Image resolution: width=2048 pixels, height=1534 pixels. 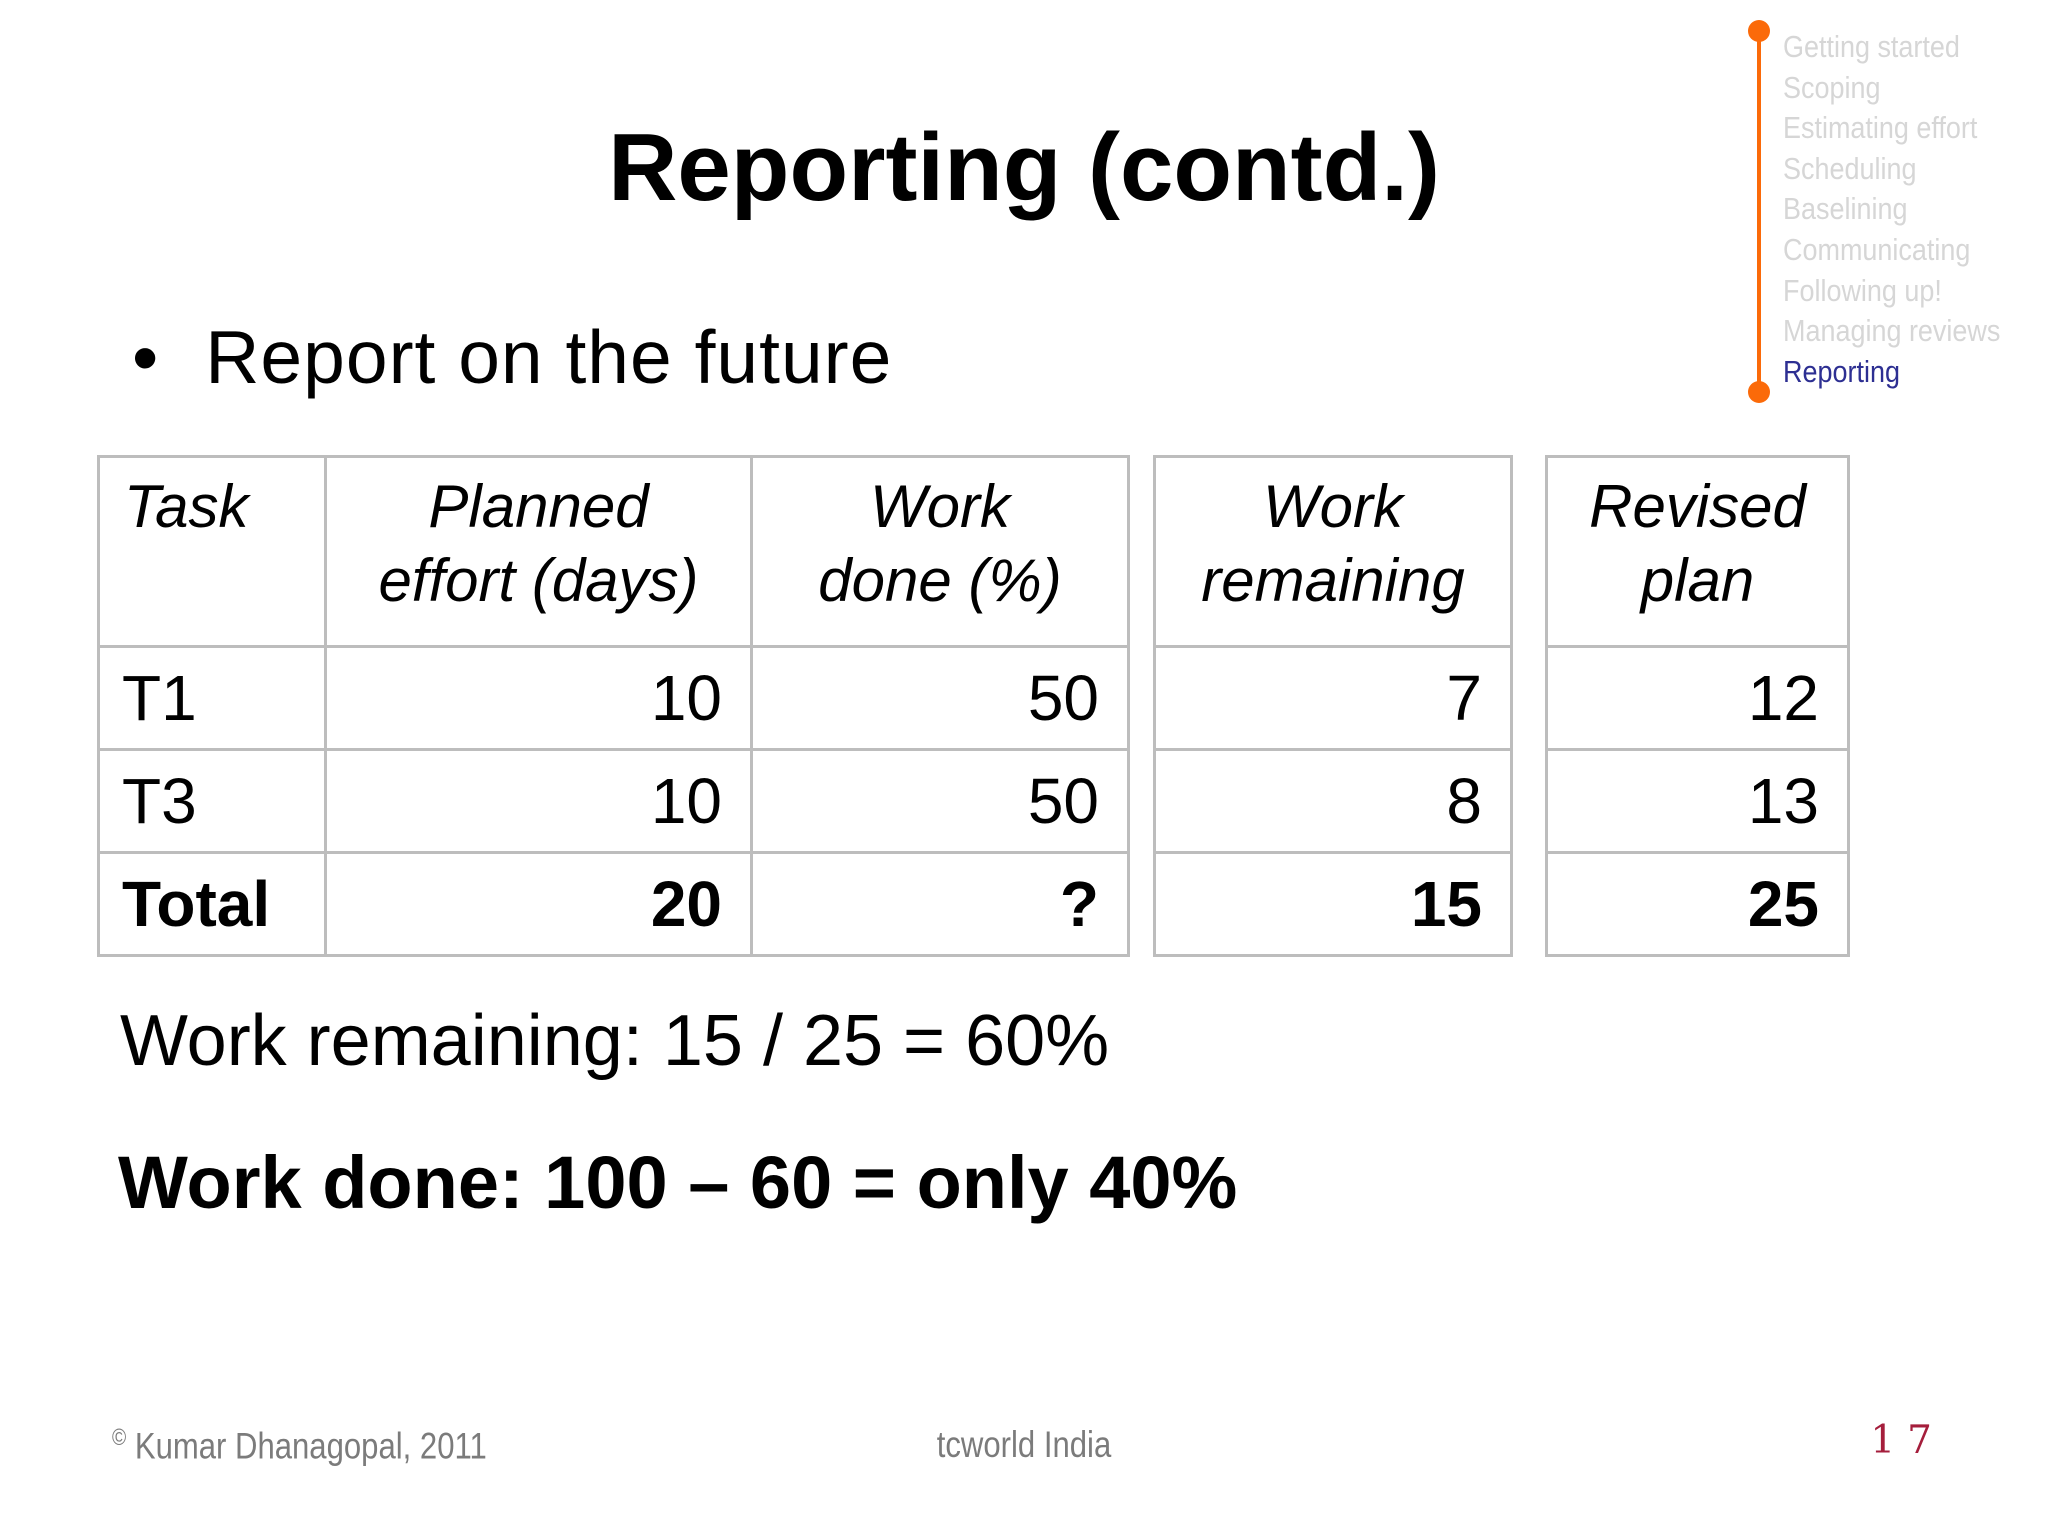 I want to click on table-row-t3: 13, so click(x=1697, y=801).